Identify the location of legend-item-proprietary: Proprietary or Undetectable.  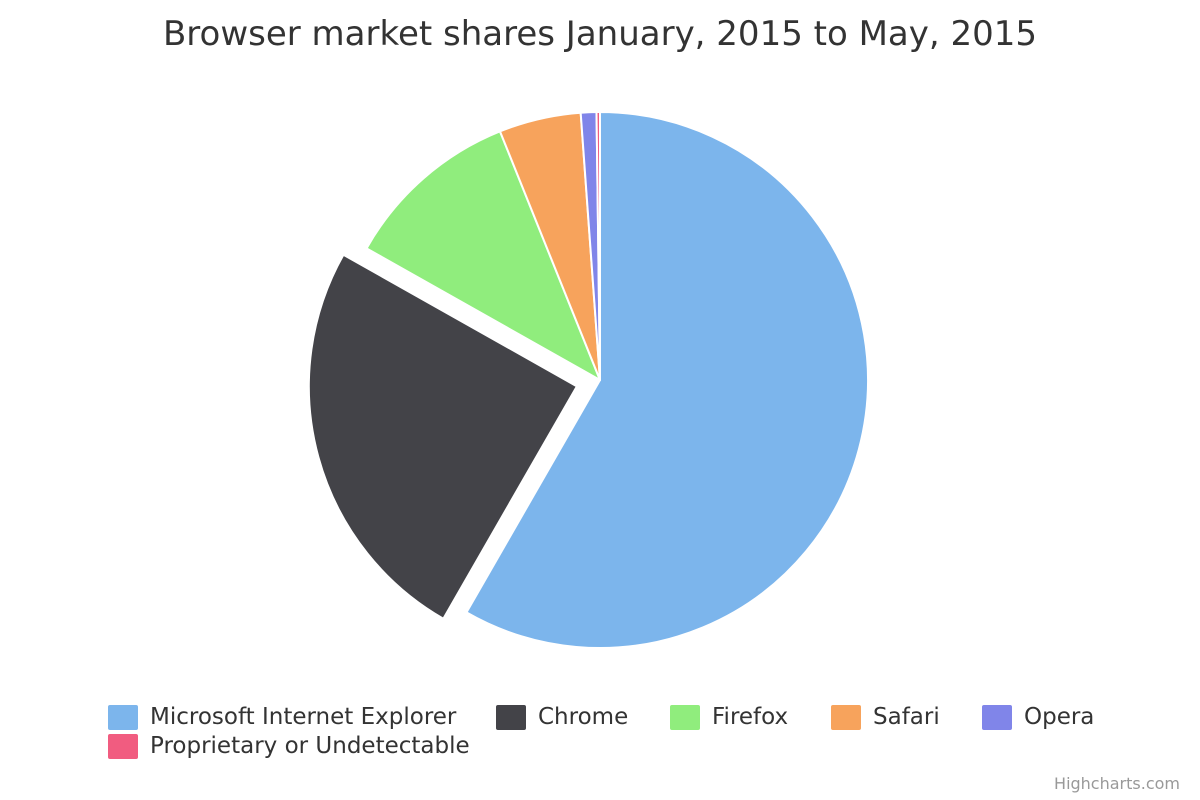
(289, 746).